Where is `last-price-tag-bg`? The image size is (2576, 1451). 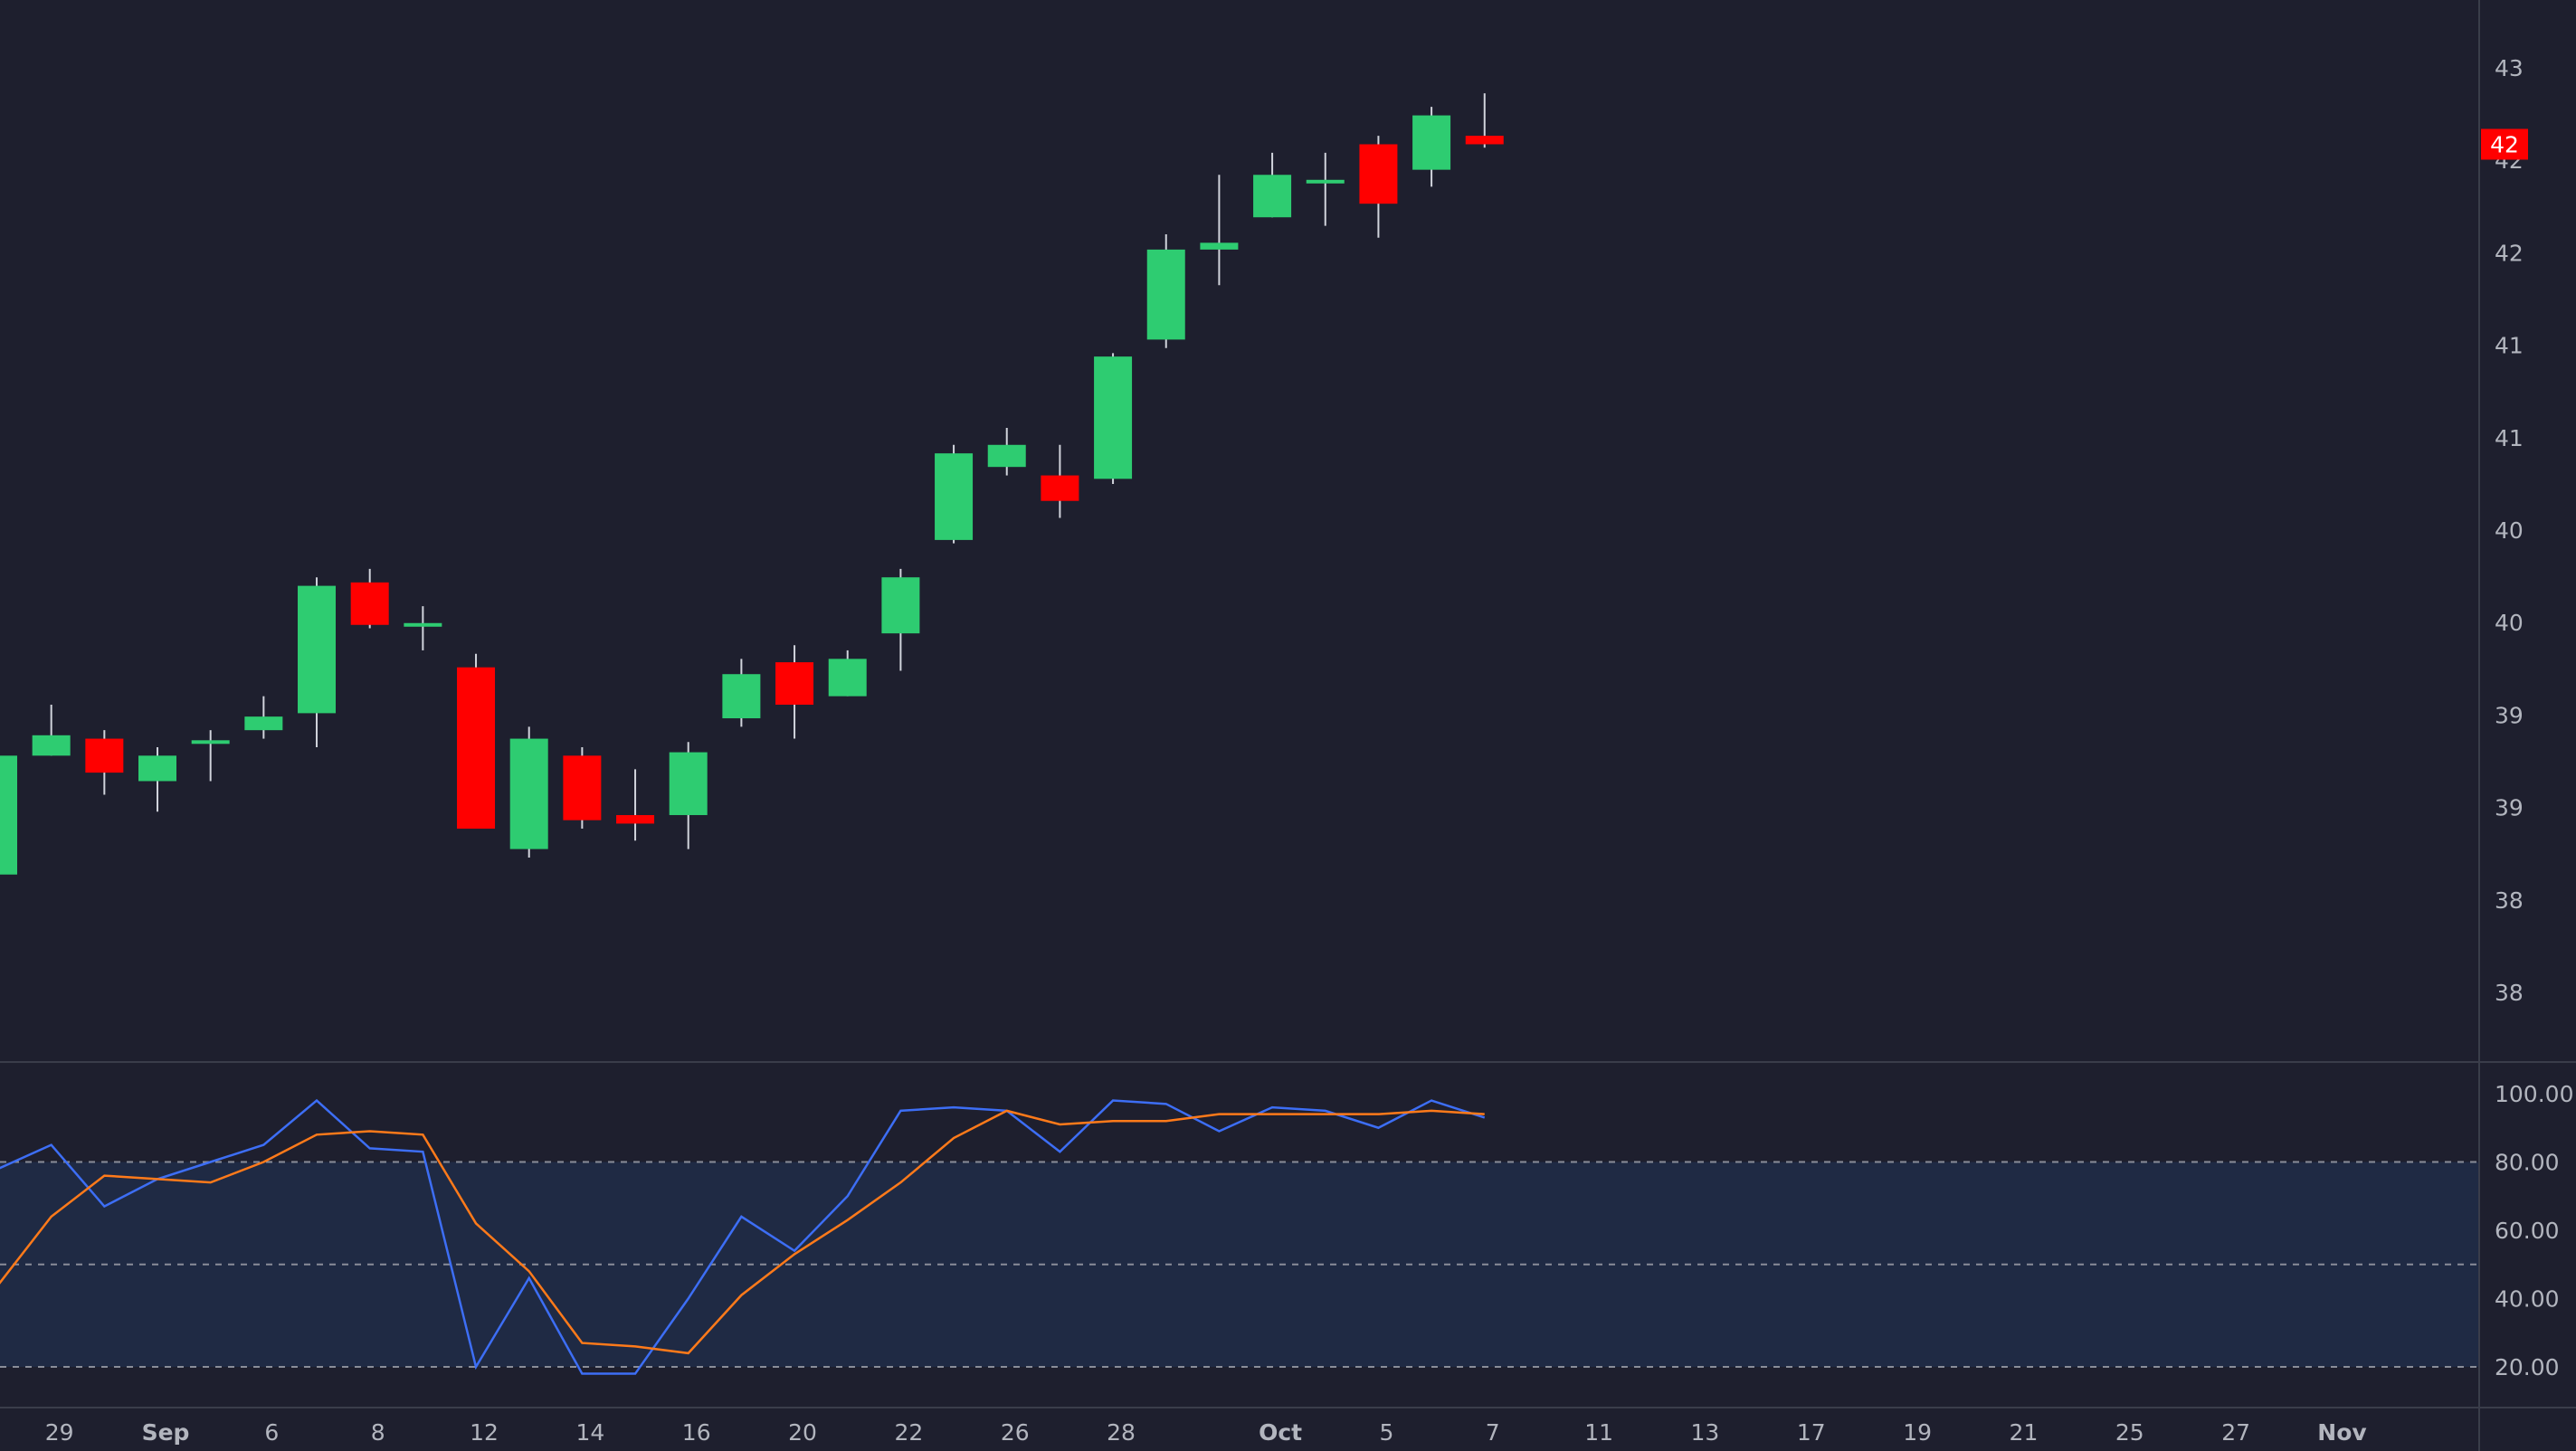
last-price-tag-bg is located at coordinates (2504, 144).